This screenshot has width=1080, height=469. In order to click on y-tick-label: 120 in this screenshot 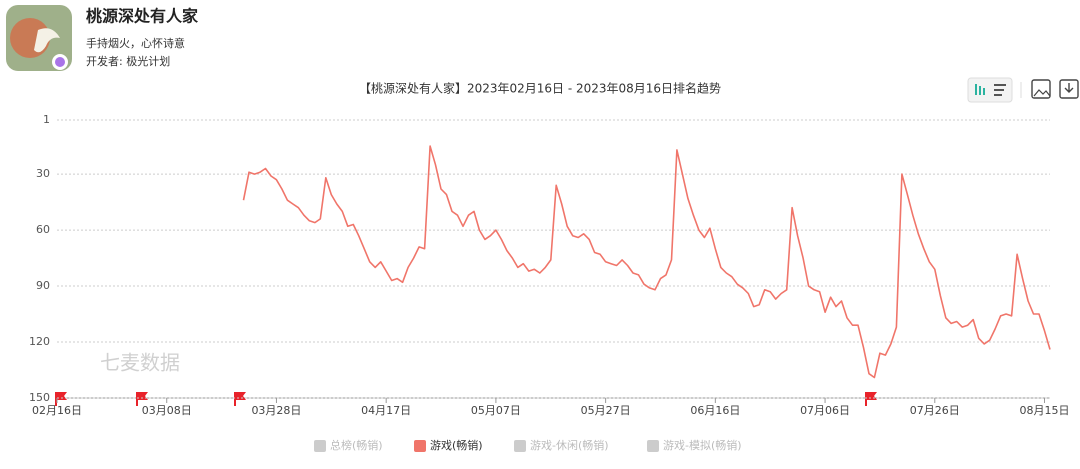, I will do `click(39, 341)`.